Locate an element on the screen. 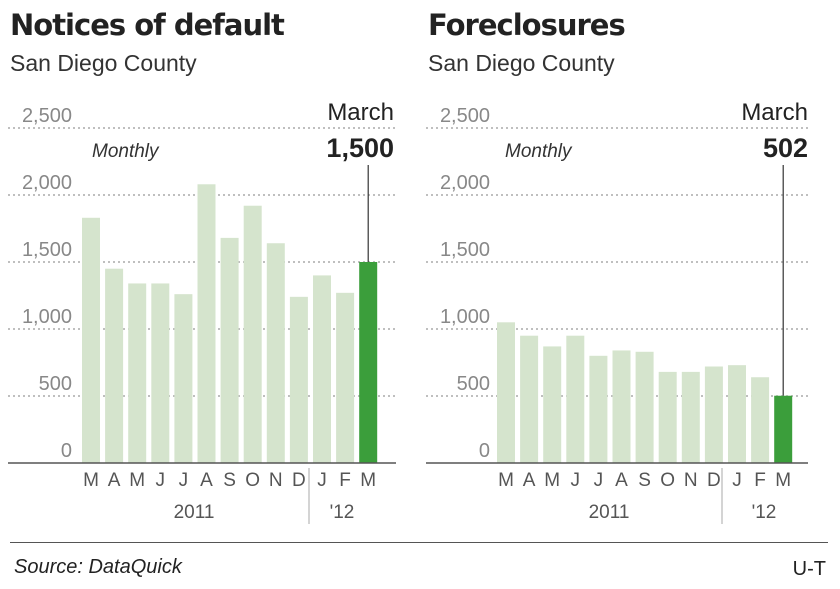 This screenshot has height=589, width=840. source-note: Source: DataQuick is located at coordinates (98, 567).